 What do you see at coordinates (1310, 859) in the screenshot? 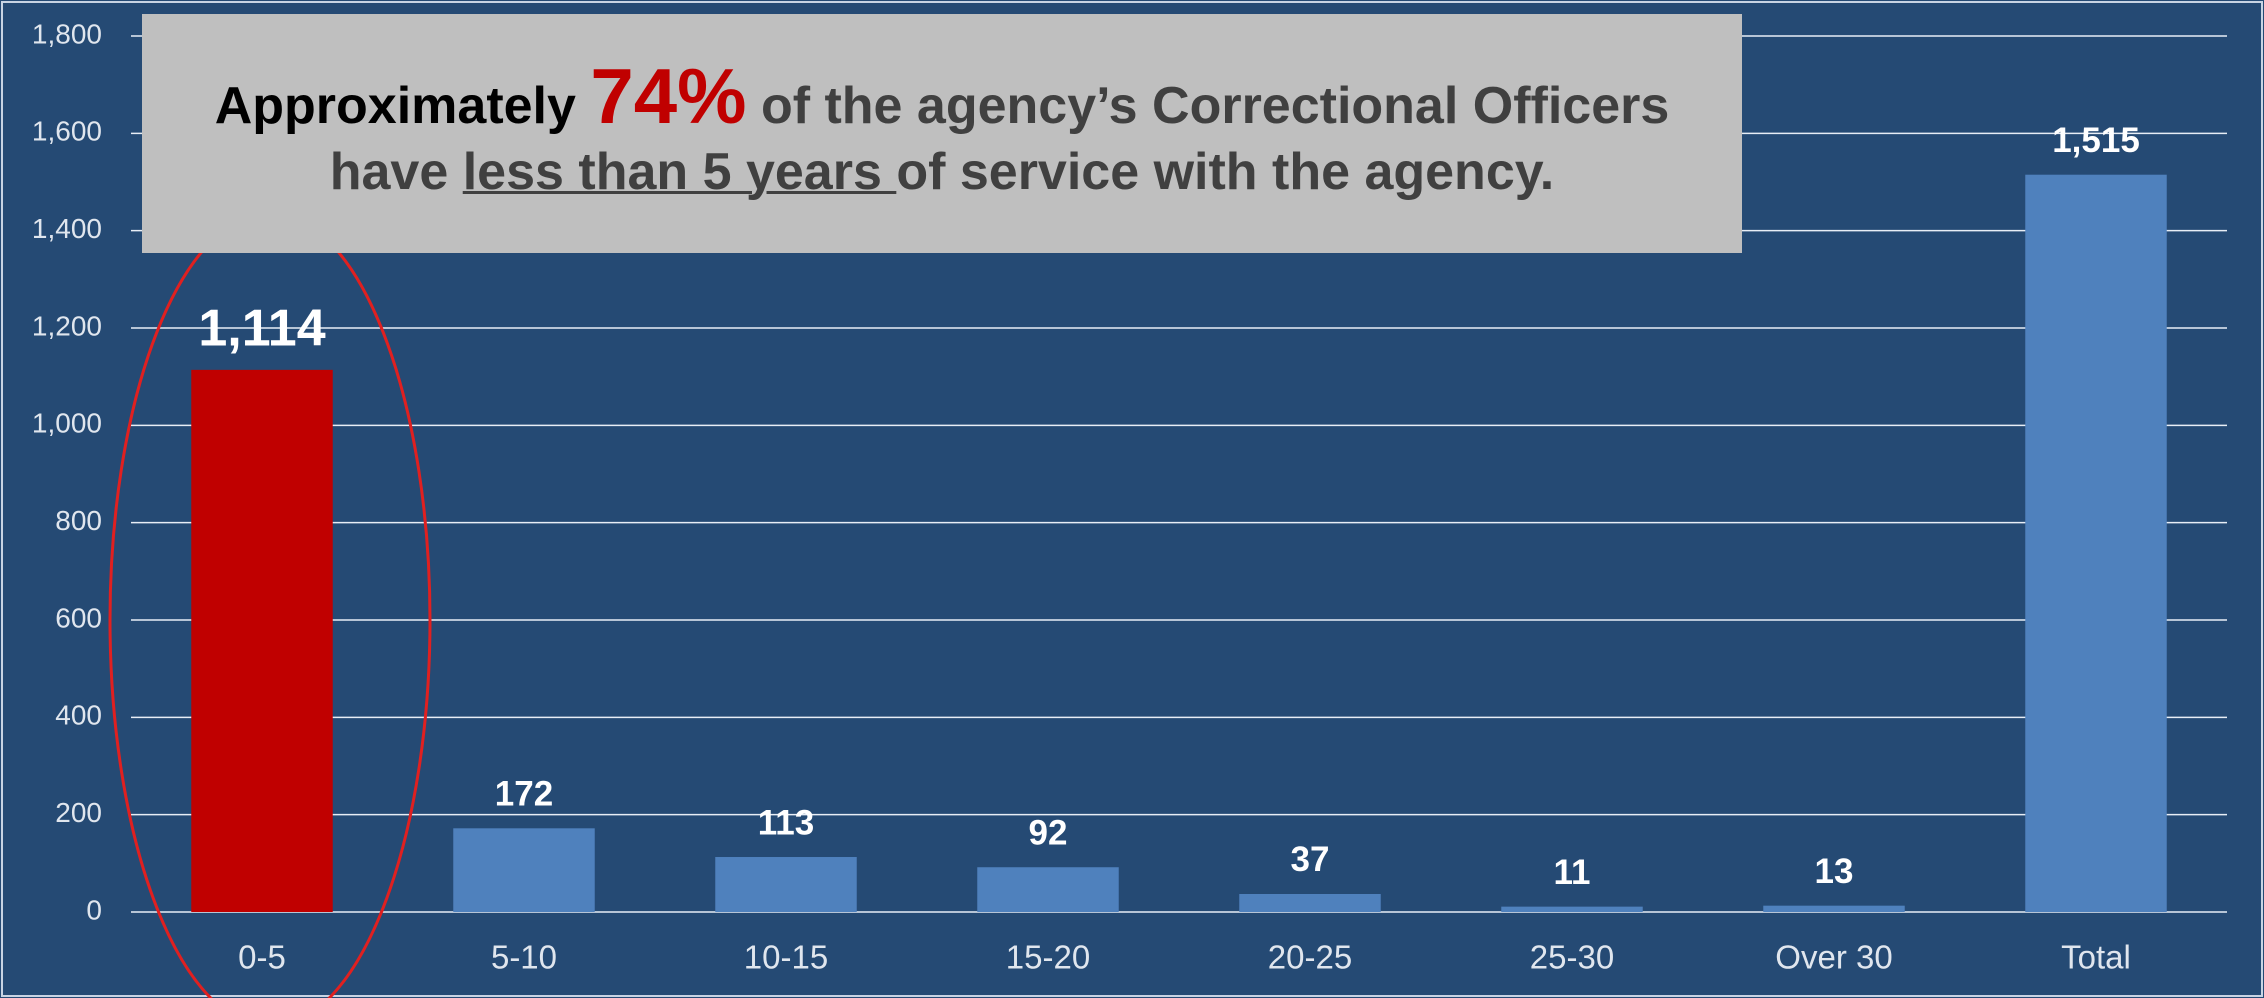
I see `value-label: 37` at bounding box center [1310, 859].